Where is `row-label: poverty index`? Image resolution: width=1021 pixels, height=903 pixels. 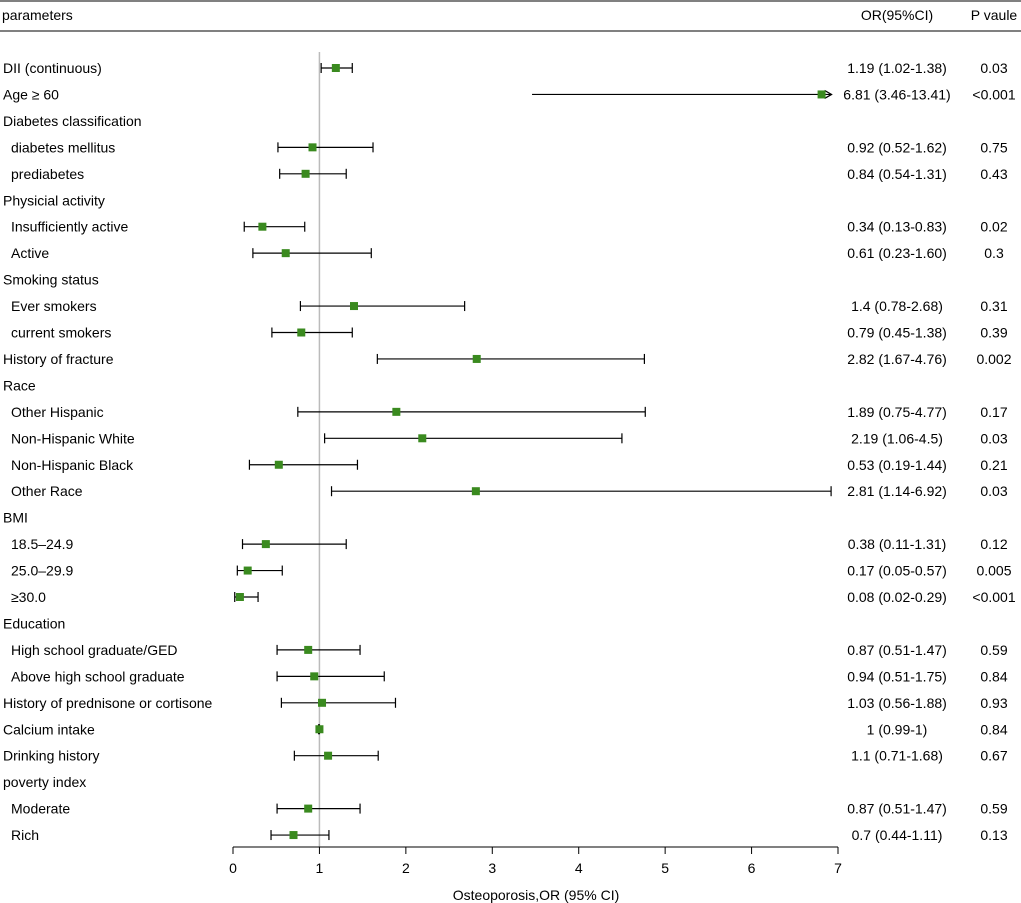 row-label: poverty index is located at coordinates (44, 782).